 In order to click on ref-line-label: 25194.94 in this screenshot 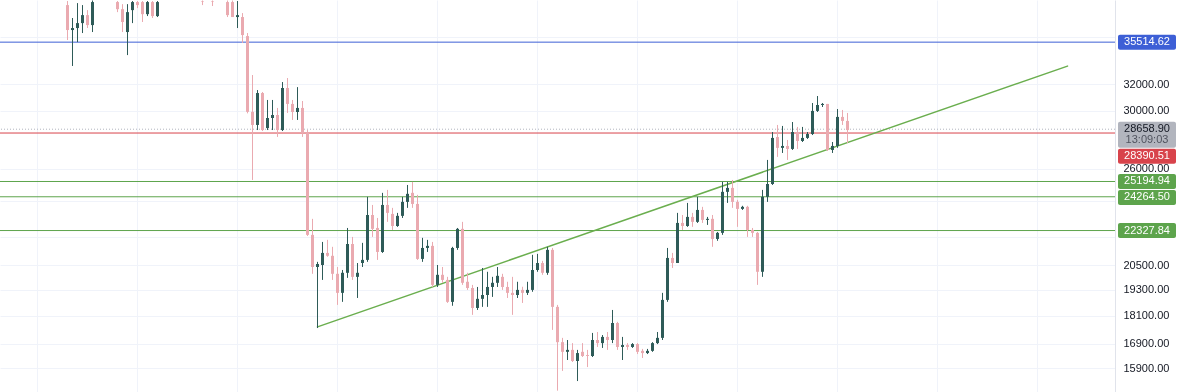, I will do `click(1147, 180)`.